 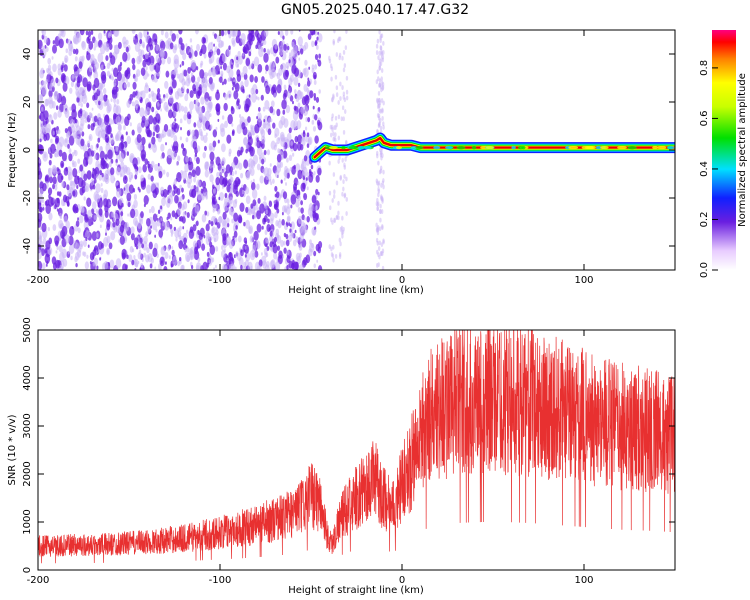 I want to click on y-tick-label: 0, so click(x=27, y=150).